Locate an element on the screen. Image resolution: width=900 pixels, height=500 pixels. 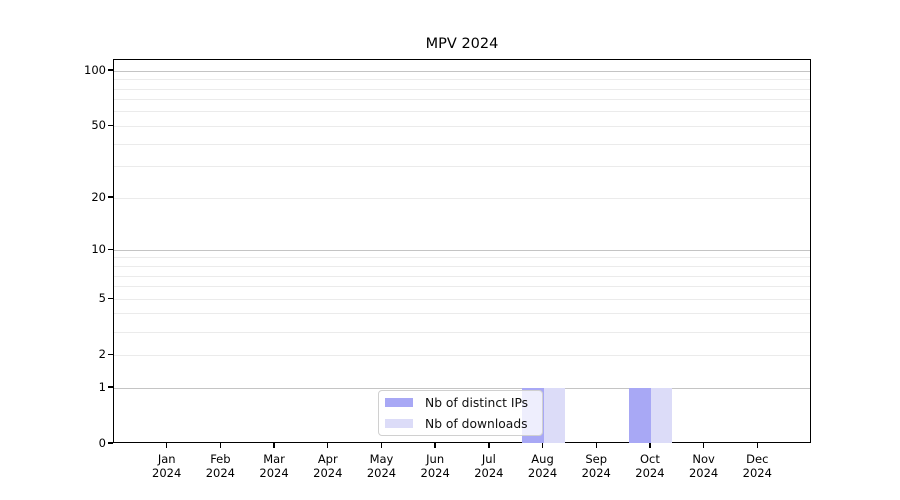
x-axis-tick-label: Sep 2024 is located at coordinates (596, 466).